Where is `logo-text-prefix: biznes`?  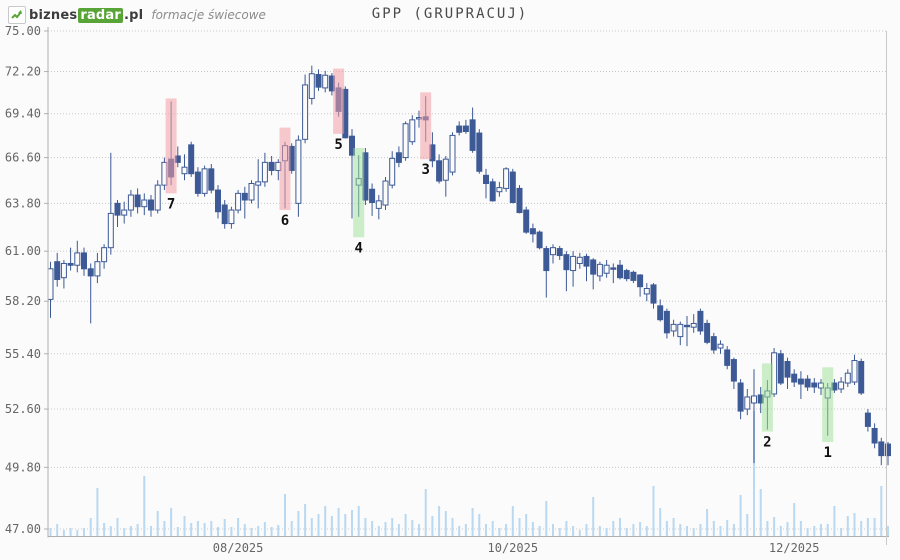 logo-text-prefix: biznes is located at coordinates (53, 15).